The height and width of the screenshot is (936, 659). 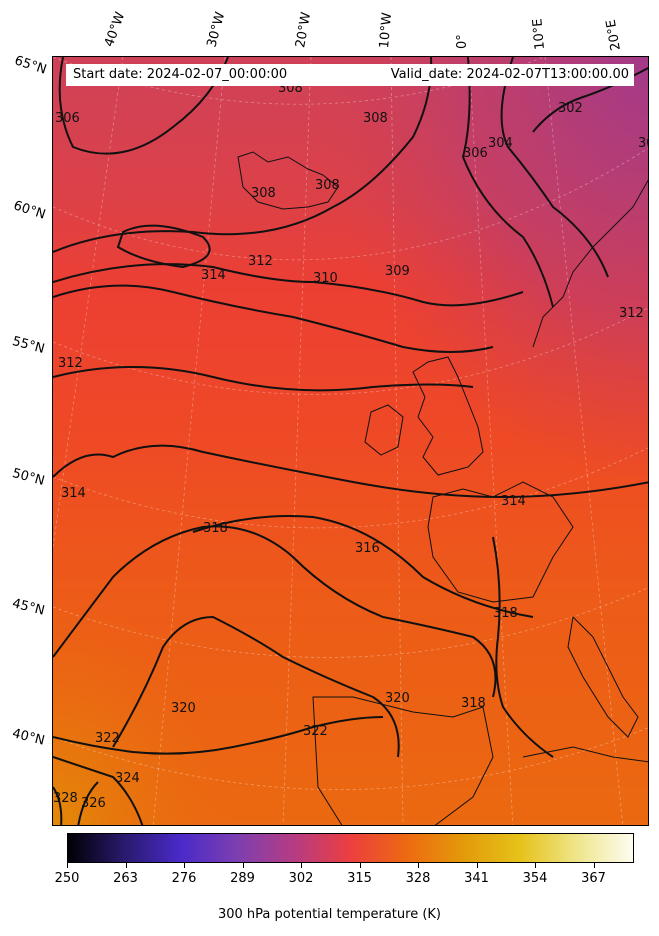 I want to click on colorbar-tick-label: 289, so click(x=242, y=878).